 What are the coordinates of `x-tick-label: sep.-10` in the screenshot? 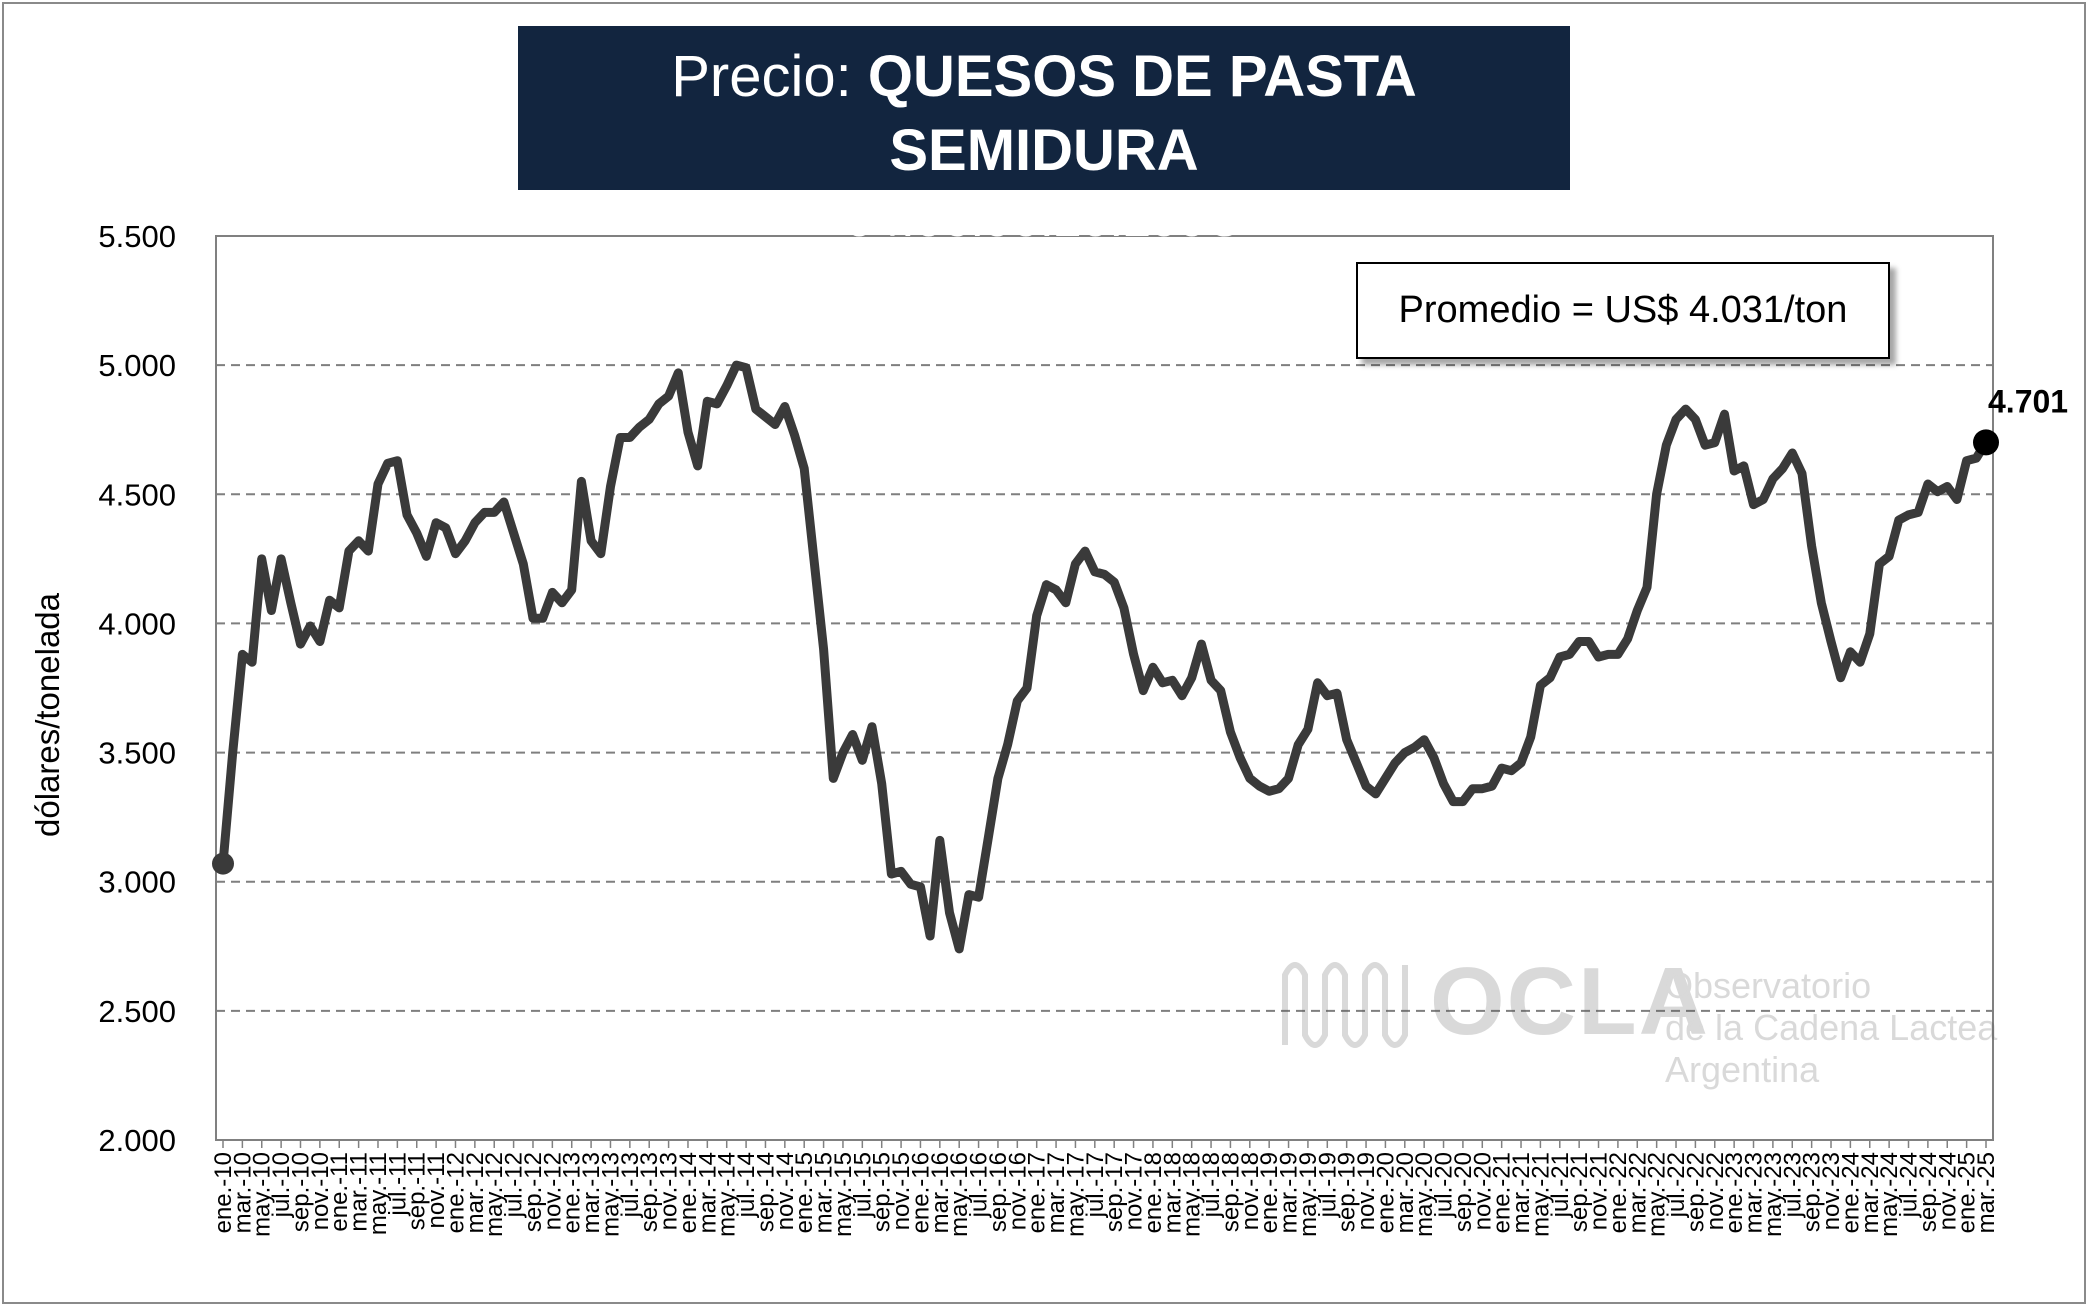 It's located at (300, 1192).